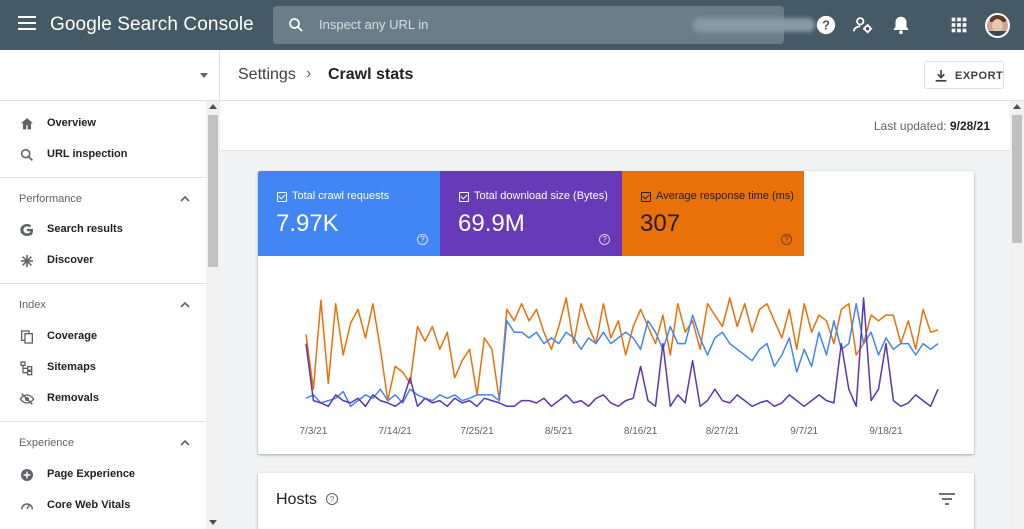  I want to click on metric-total-crawl-requests: Total crawl requests 7.97K ?, so click(349, 213).